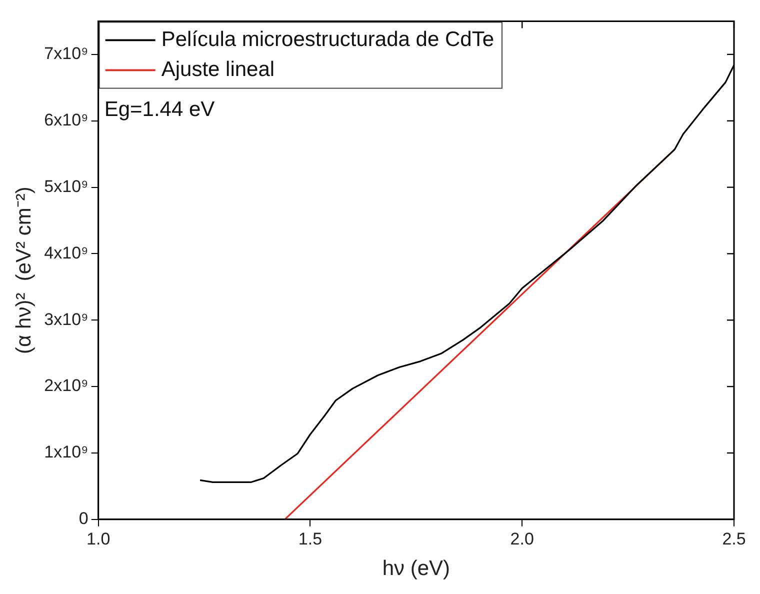 The height and width of the screenshot is (594, 760). What do you see at coordinates (66, 386) in the screenshot?
I see `y-tick-label: 2x10⁹` at bounding box center [66, 386].